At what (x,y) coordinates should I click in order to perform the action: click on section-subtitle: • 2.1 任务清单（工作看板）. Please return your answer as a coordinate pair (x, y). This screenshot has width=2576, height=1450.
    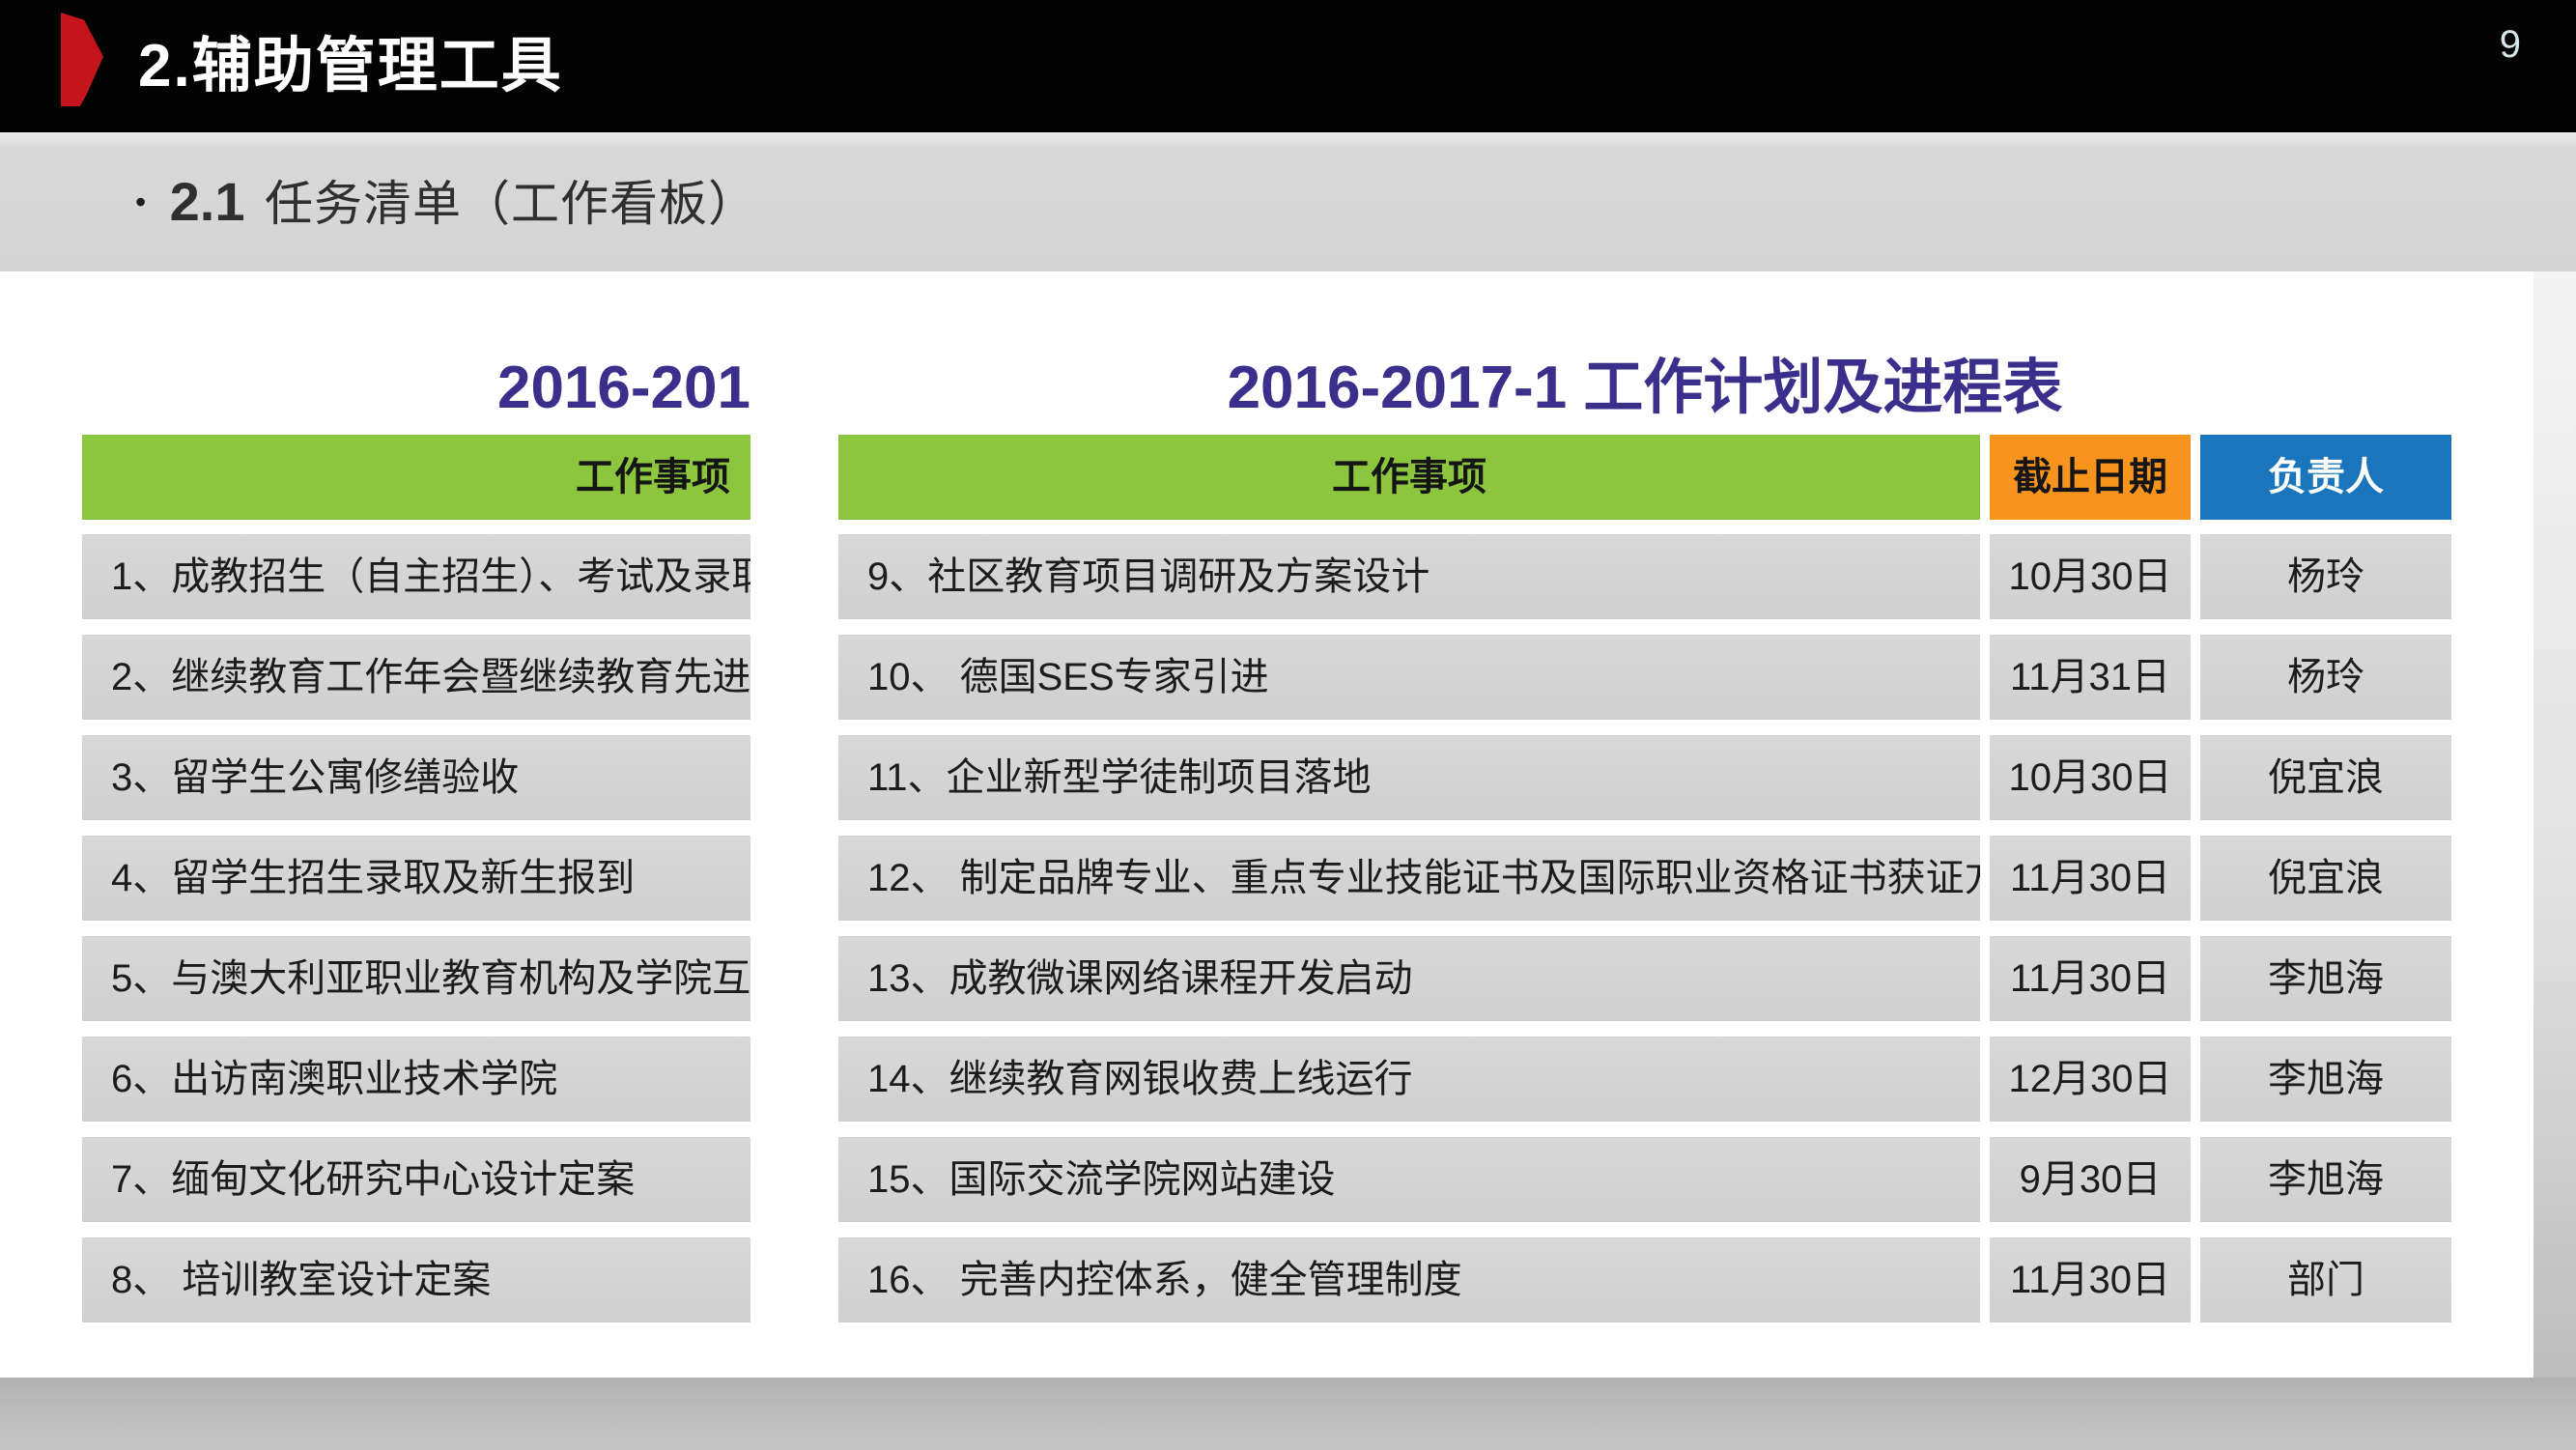
    Looking at the image, I should click on (446, 202).